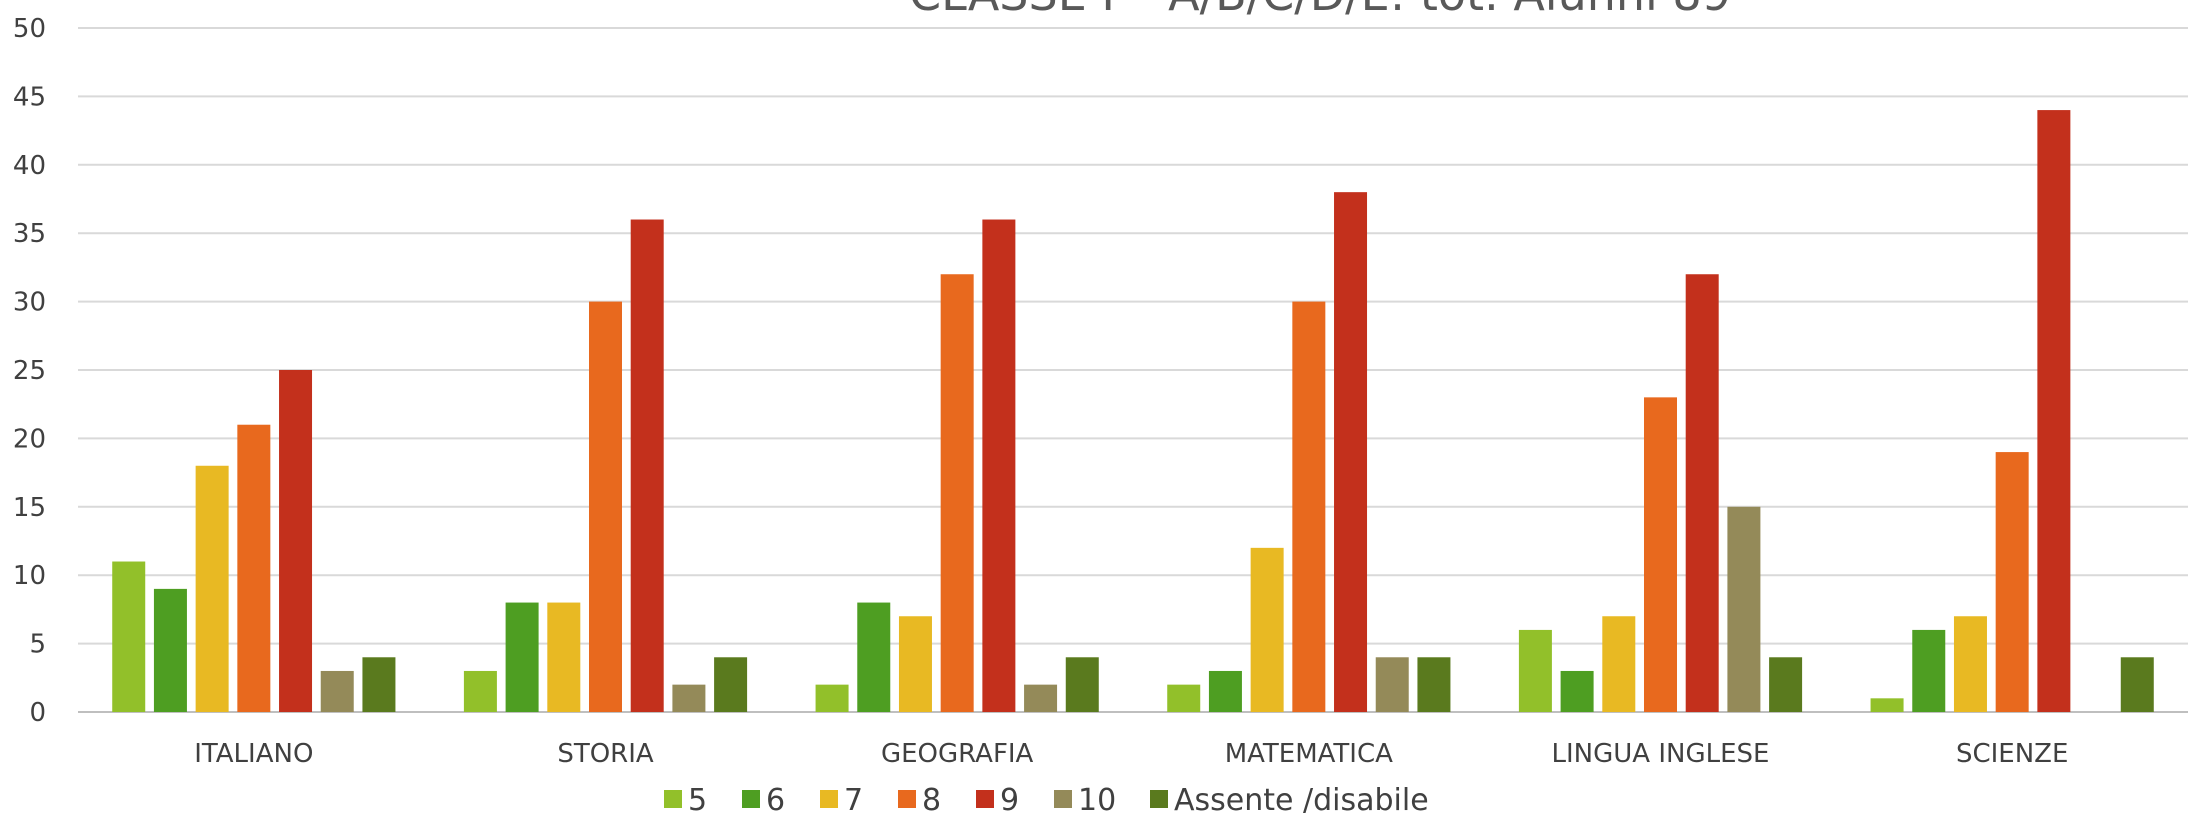 This screenshot has height=826, width=2188. Describe the element at coordinates (29, 303) in the screenshot. I see `y-tick-label: 30` at that location.